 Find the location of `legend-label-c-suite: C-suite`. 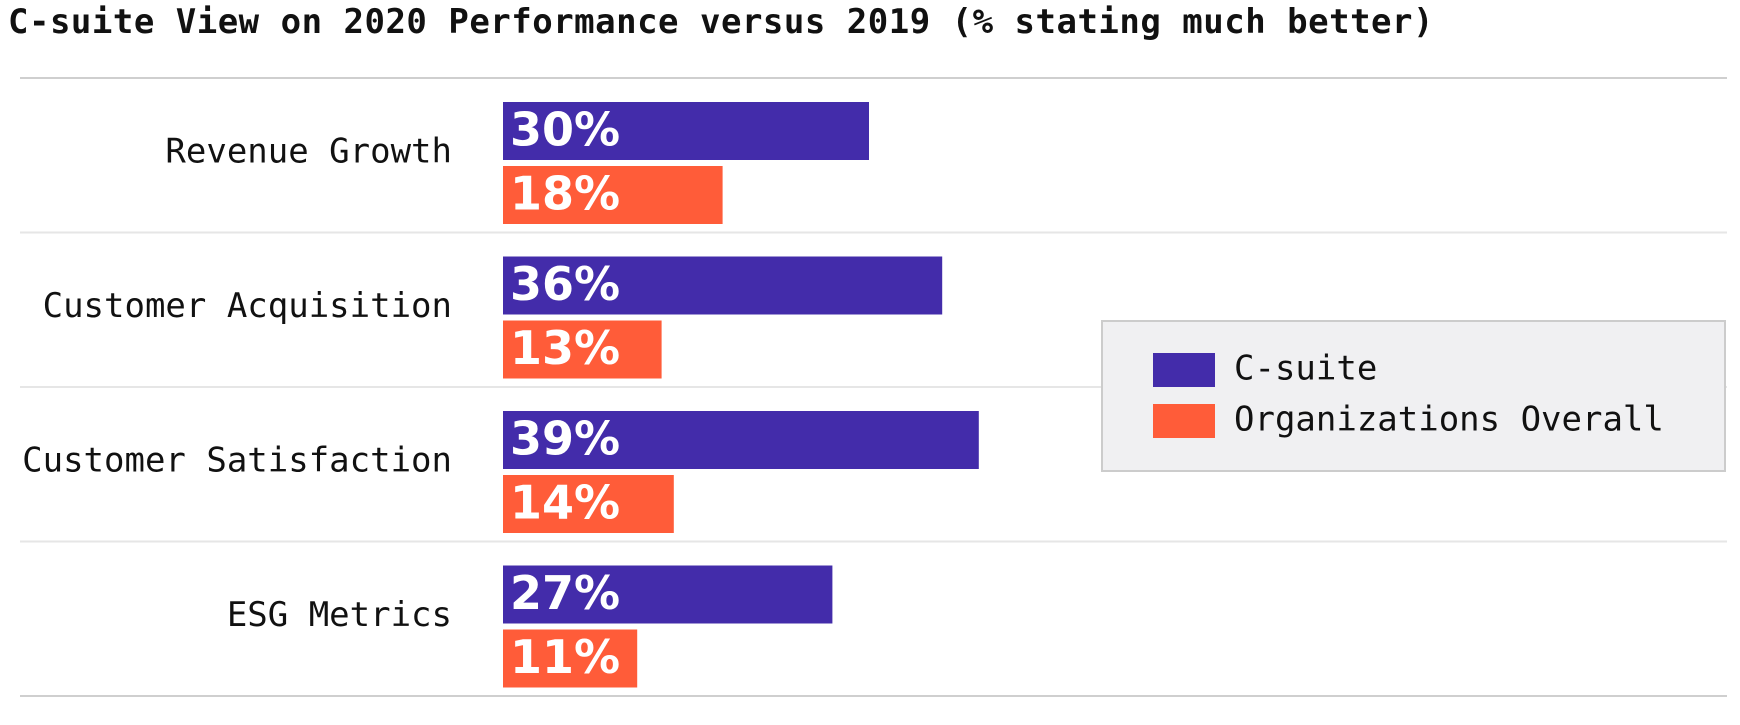

legend-label-c-suite: C-suite is located at coordinates (1305, 369).